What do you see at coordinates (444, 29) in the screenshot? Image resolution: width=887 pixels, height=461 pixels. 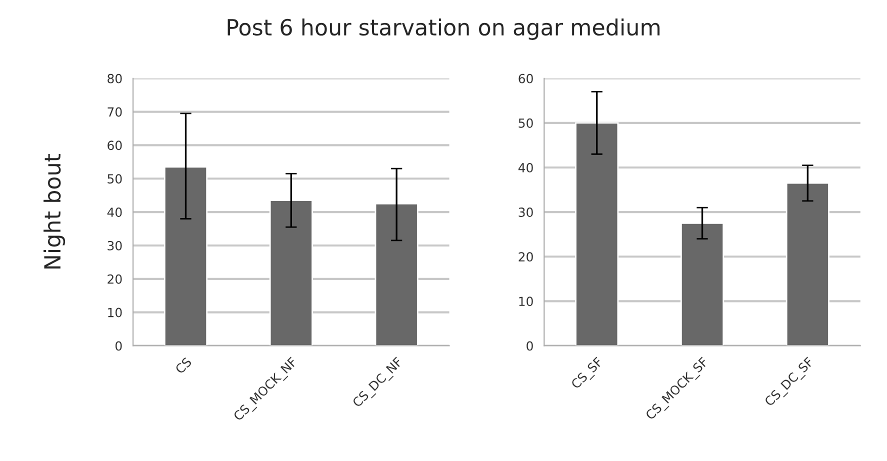 I see `chart-title: Post 6 hour starvation on agar medium` at bounding box center [444, 29].